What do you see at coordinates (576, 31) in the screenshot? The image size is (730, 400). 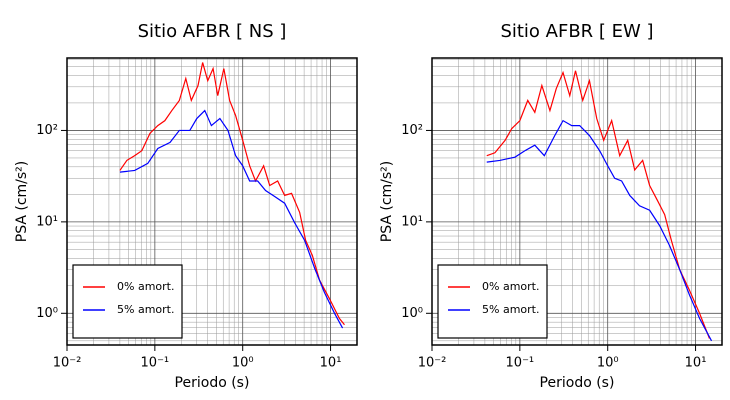 I see `chart-title: Sitio AFBR [ EW ]` at bounding box center [576, 31].